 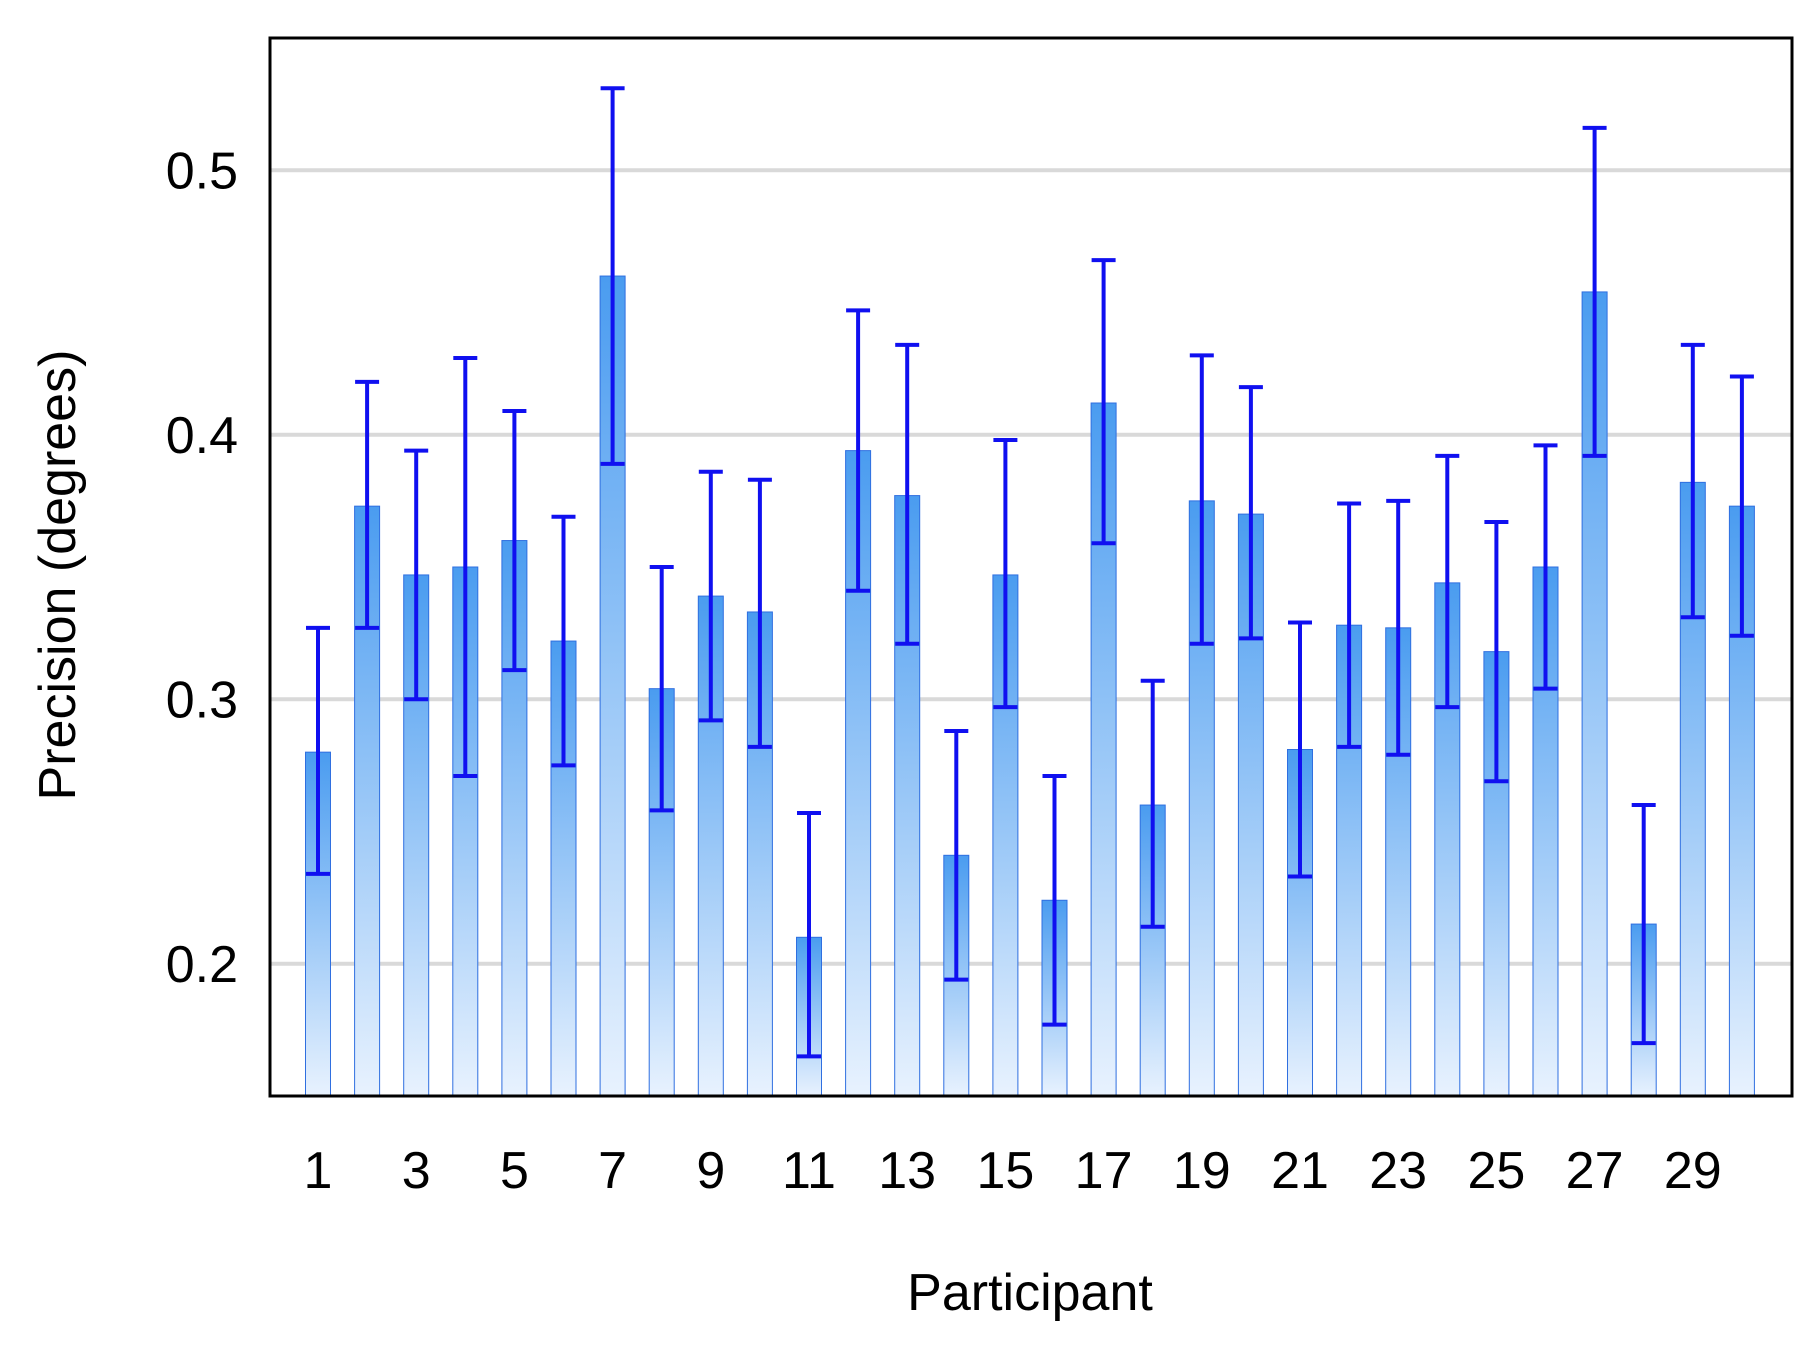 What do you see at coordinates (612, 1171) in the screenshot?
I see `x-tick-label: 7` at bounding box center [612, 1171].